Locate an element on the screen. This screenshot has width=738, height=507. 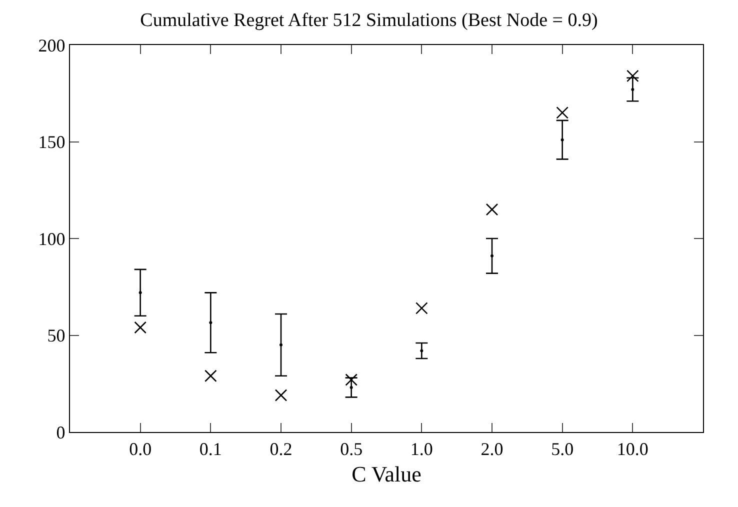
y-tick-label: 50 is located at coordinates (56, 336).